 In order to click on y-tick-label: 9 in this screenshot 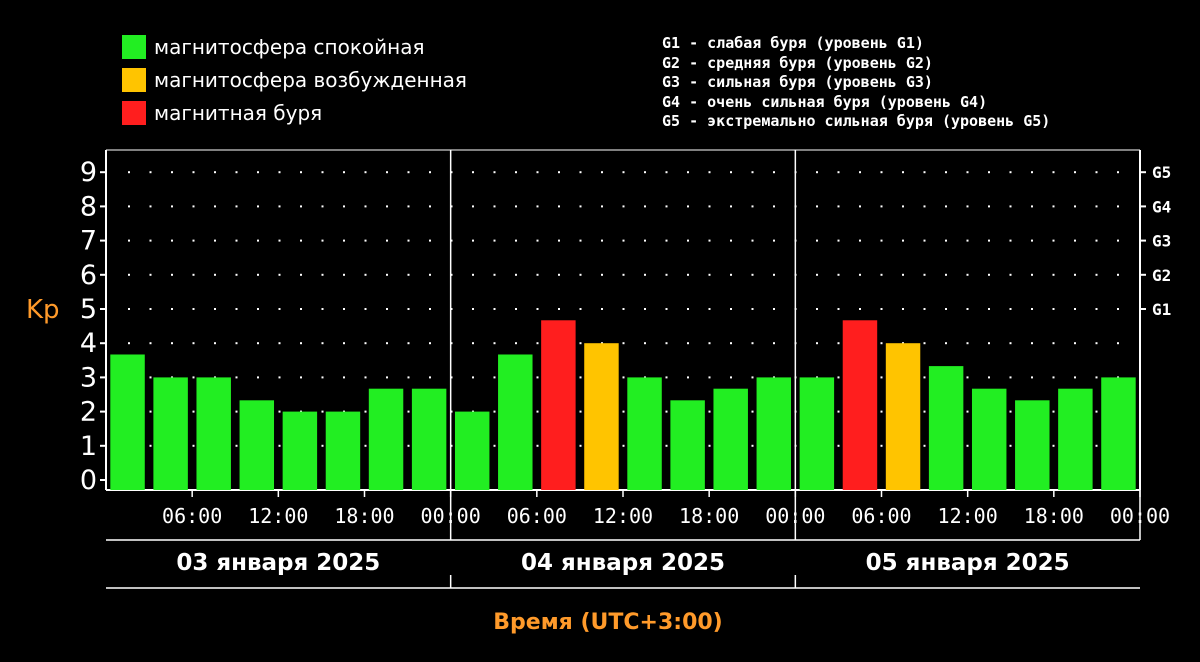, I will do `click(88, 172)`.